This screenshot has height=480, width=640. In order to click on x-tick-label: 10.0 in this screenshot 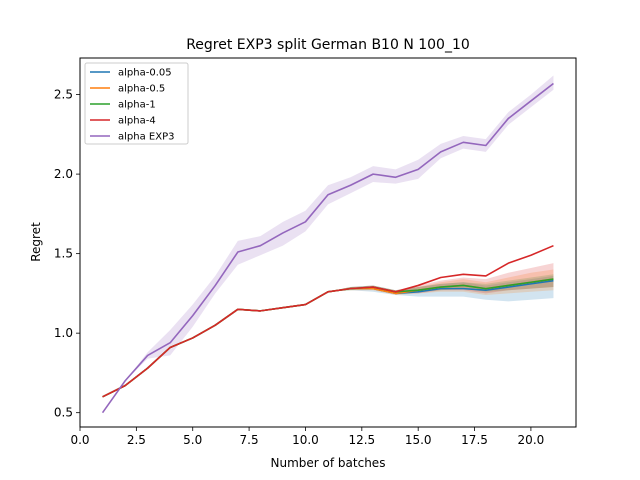, I will do `click(305, 440)`.